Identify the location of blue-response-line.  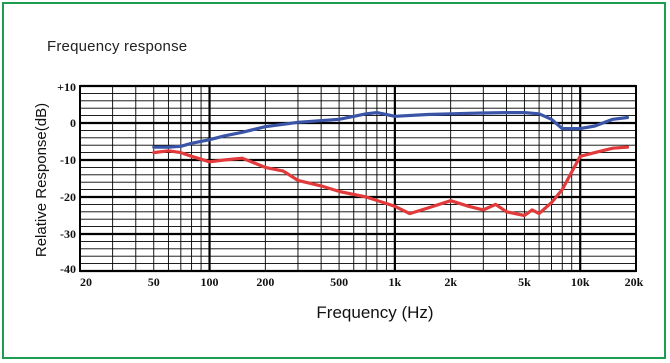
(391, 129).